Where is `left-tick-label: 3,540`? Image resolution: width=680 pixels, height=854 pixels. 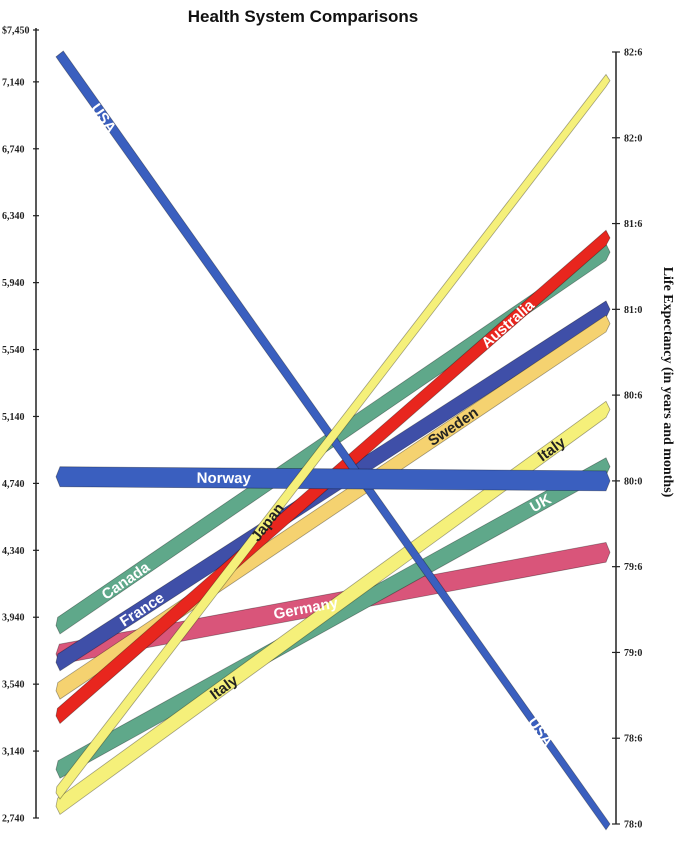 left-tick-label: 3,540 is located at coordinates (13, 685).